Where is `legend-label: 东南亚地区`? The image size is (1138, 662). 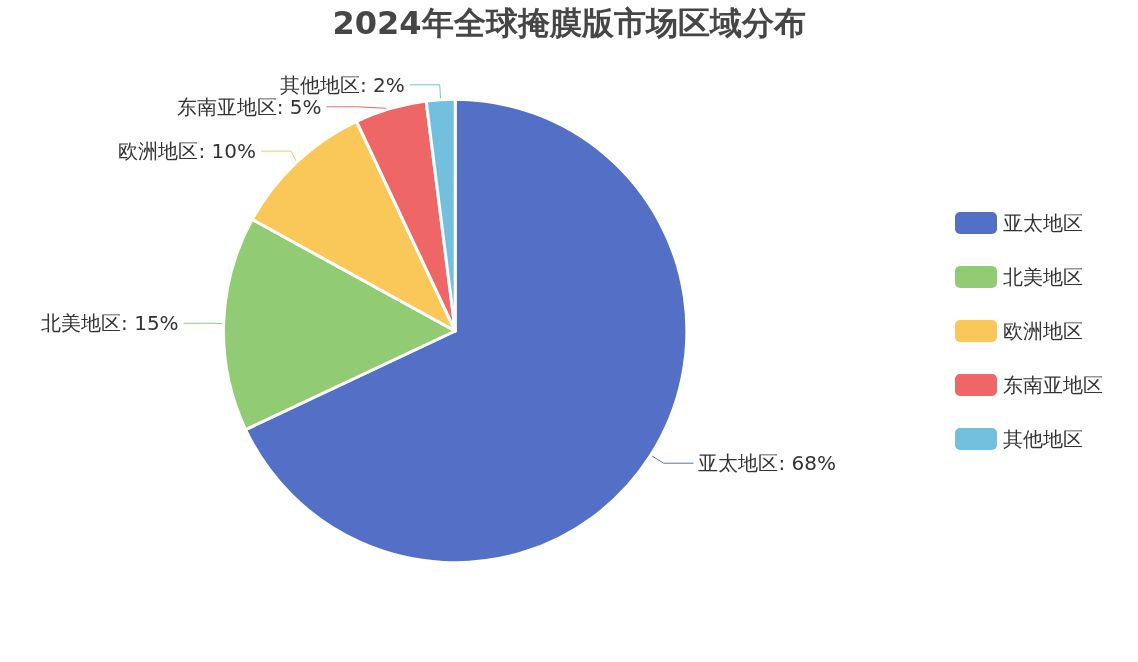 legend-label: 东南亚地区 is located at coordinates (1053, 385).